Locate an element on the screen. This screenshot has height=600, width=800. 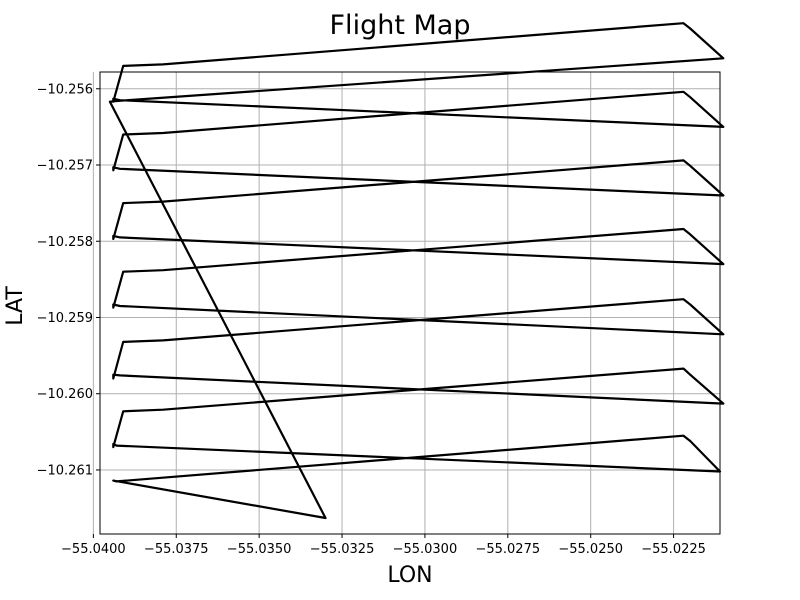
y-tick-label: −10.260 is located at coordinates (65, 394).